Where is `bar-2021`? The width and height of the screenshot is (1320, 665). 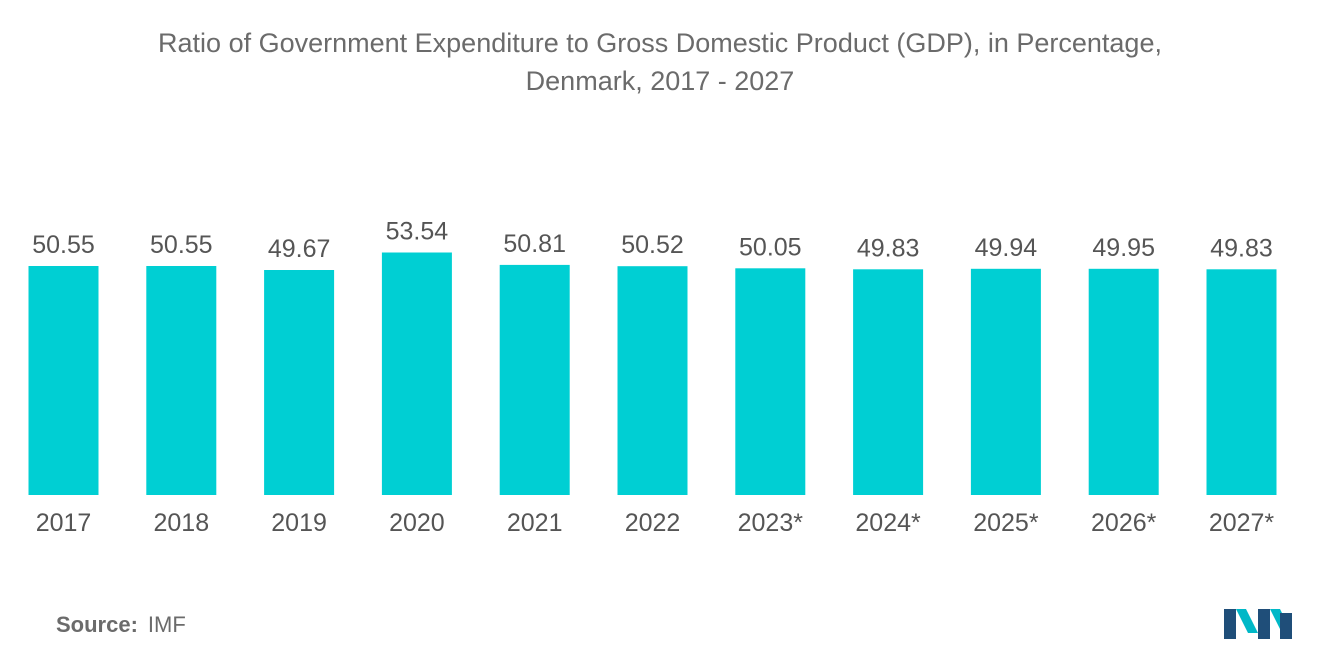 bar-2021 is located at coordinates (534, 379).